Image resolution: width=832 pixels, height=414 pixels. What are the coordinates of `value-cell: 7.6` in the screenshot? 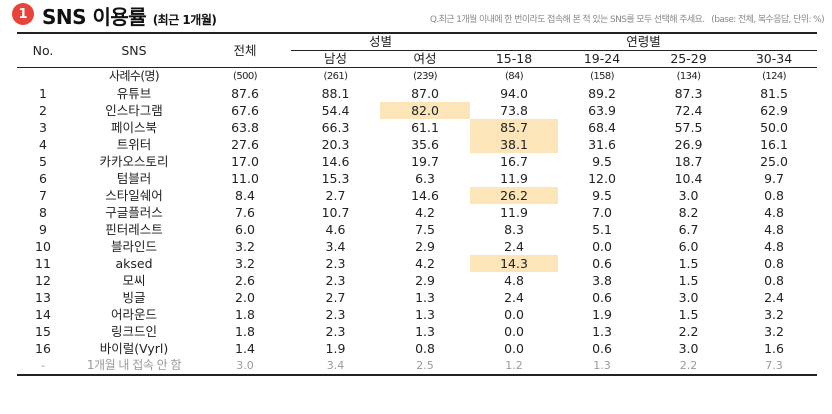 It's located at (245, 212).